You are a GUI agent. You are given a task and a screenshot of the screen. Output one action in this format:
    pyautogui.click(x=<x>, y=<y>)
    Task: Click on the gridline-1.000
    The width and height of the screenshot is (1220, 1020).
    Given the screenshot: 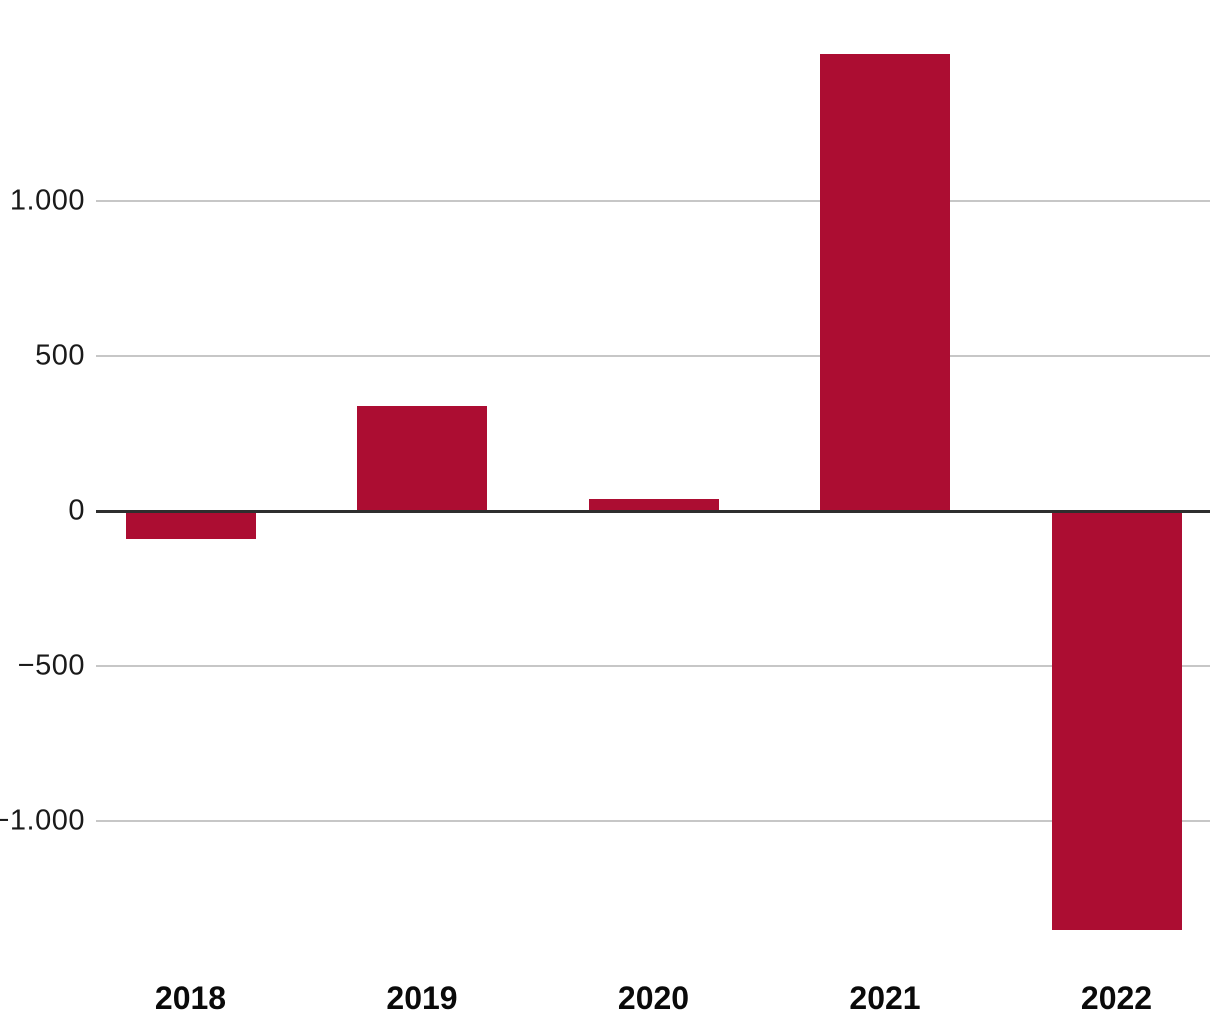 What is the action you would take?
    pyautogui.click(x=653, y=201)
    